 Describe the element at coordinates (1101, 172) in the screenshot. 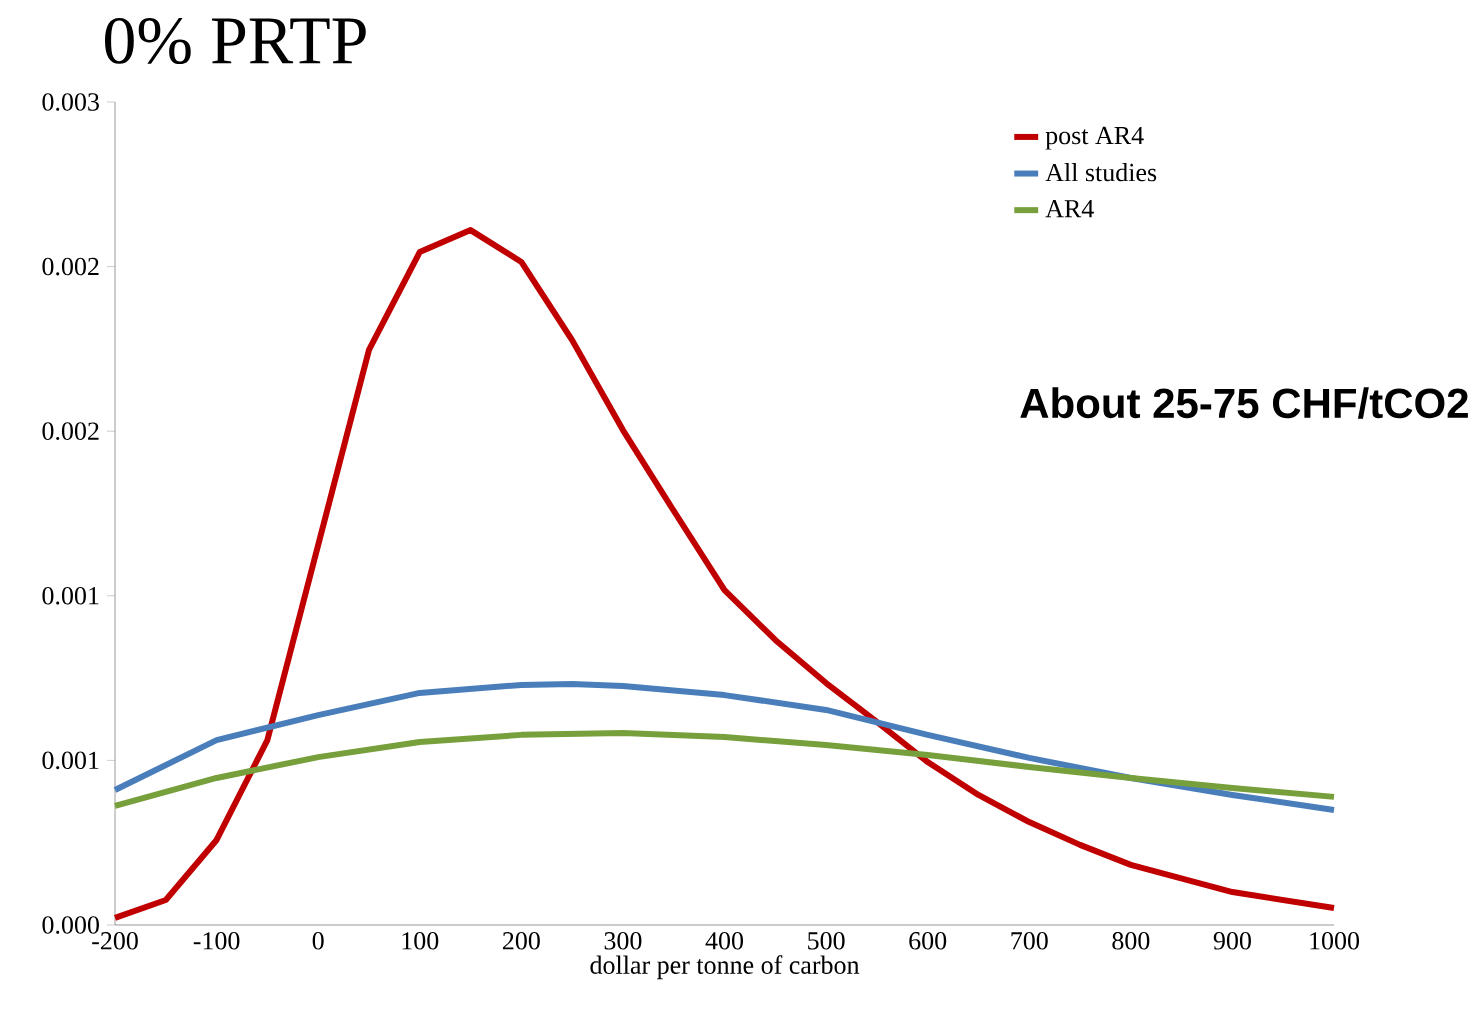

I see `legend-label: All studies` at that location.